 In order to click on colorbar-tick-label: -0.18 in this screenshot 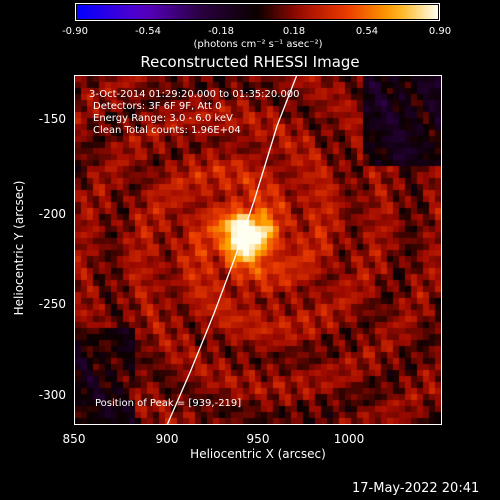, I will do `click(221, 31)`.